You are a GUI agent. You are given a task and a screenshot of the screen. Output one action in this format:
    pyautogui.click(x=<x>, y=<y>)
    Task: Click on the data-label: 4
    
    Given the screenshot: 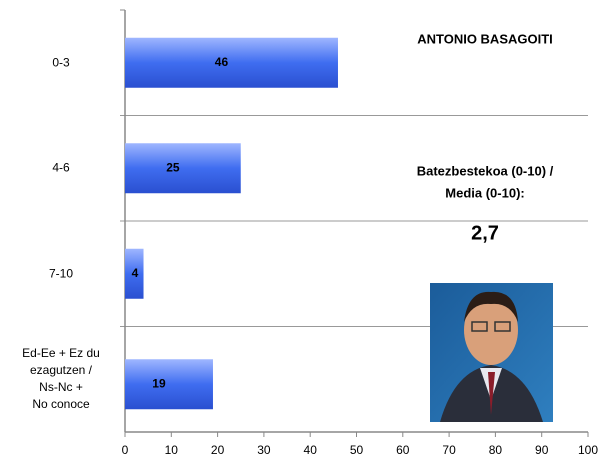 What is the action you would take?
    pyautogui.click(x=135, y=273)
    